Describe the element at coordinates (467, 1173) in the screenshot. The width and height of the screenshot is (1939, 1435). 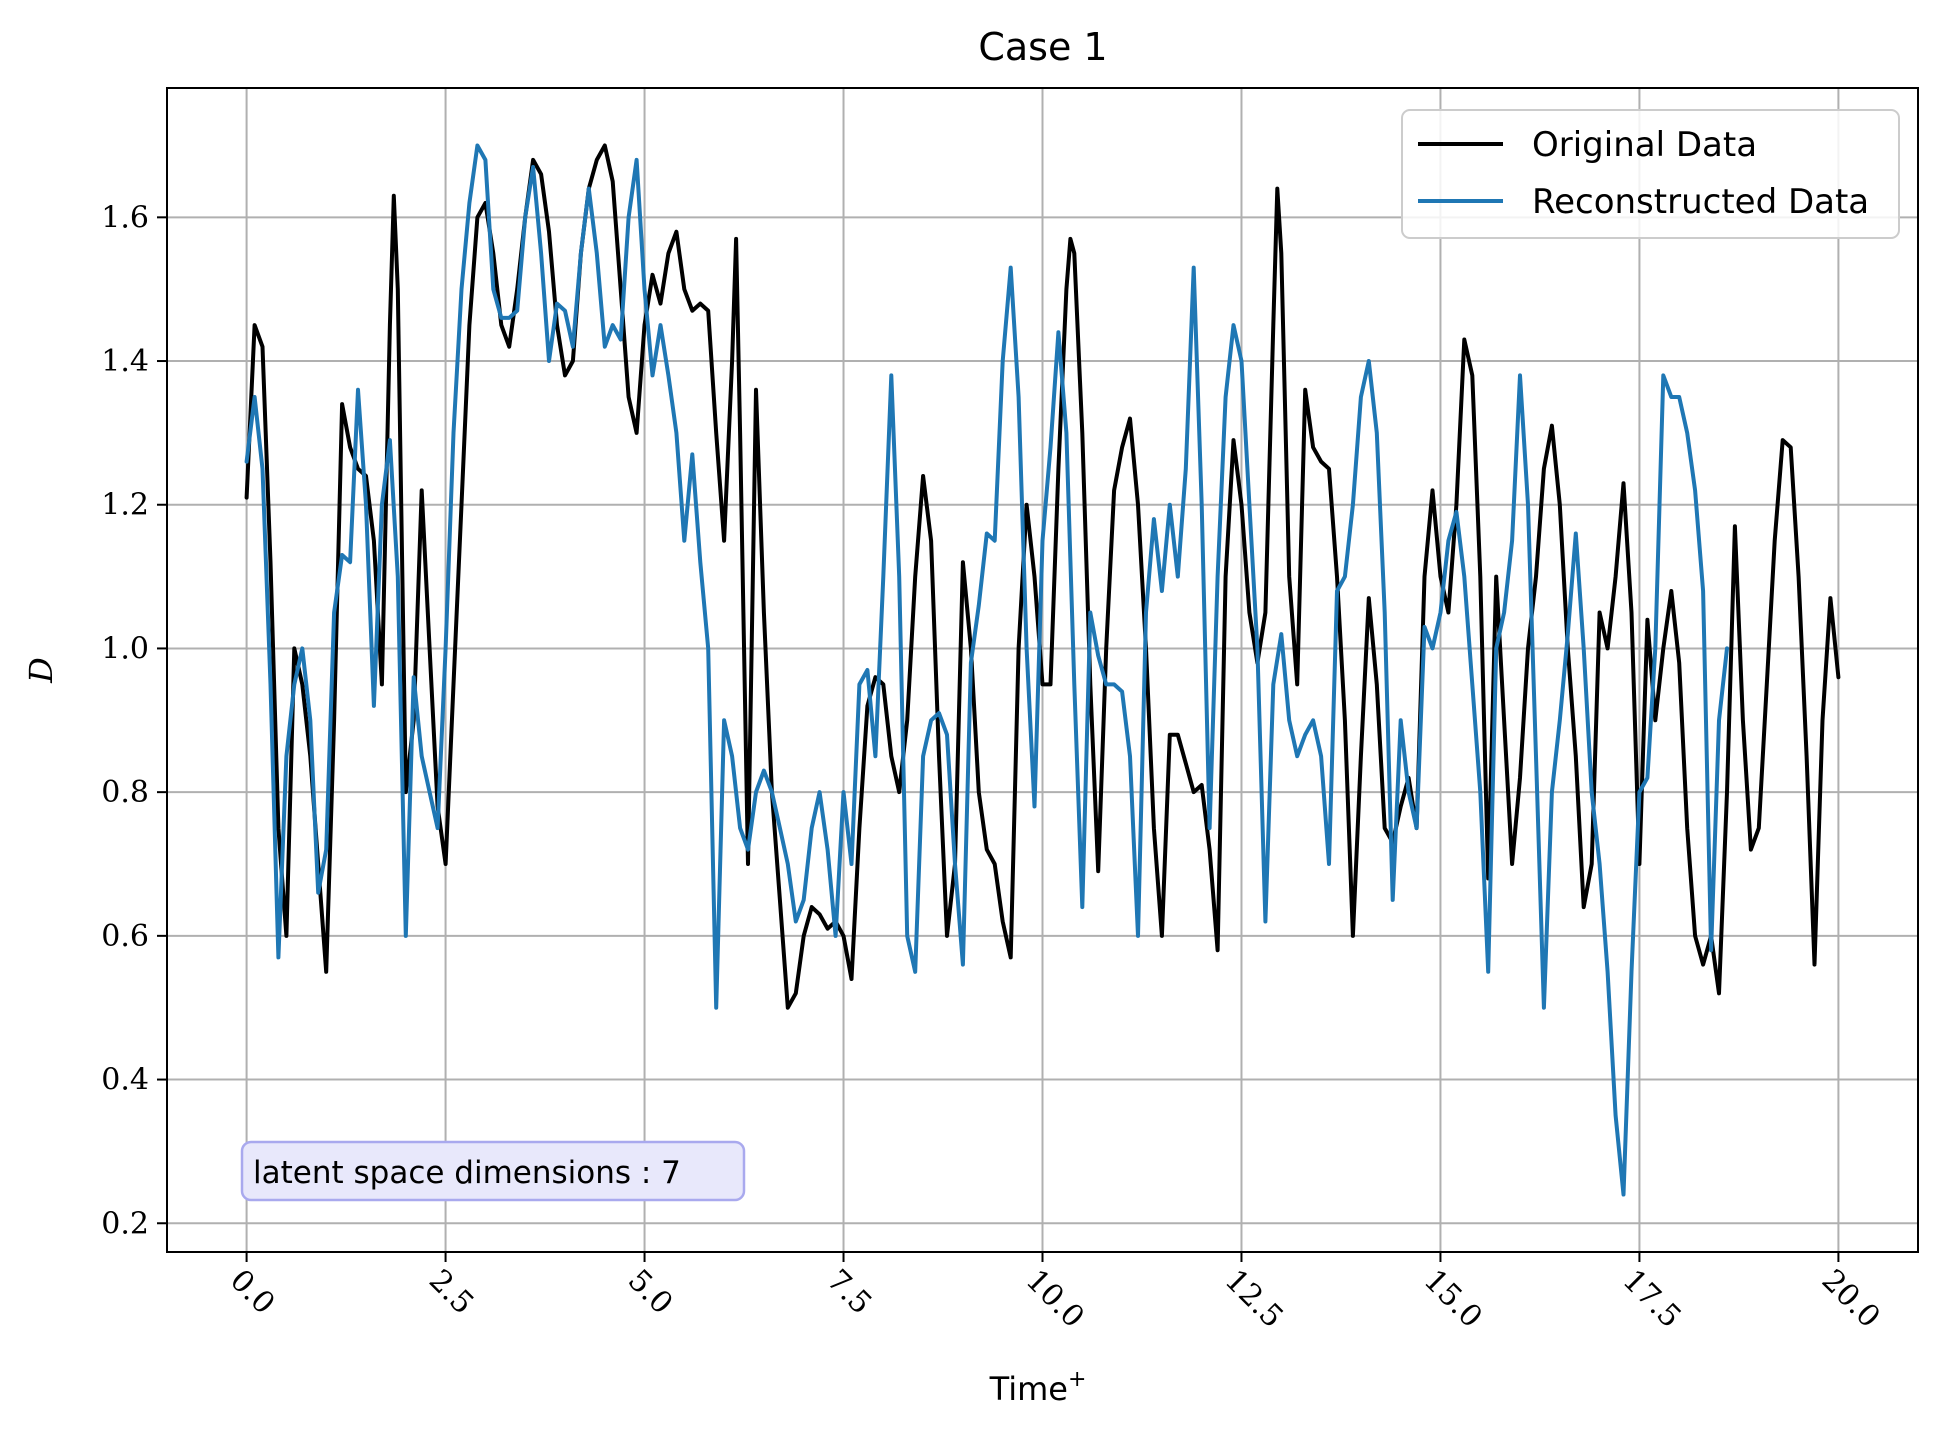
I see `annotation-text: latent space dimensions : 7` at that location.